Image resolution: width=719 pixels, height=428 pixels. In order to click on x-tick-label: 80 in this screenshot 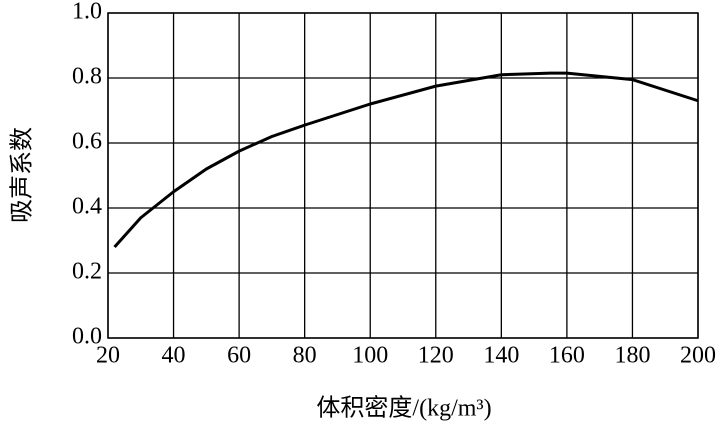, I will do `click(305, 356)`.